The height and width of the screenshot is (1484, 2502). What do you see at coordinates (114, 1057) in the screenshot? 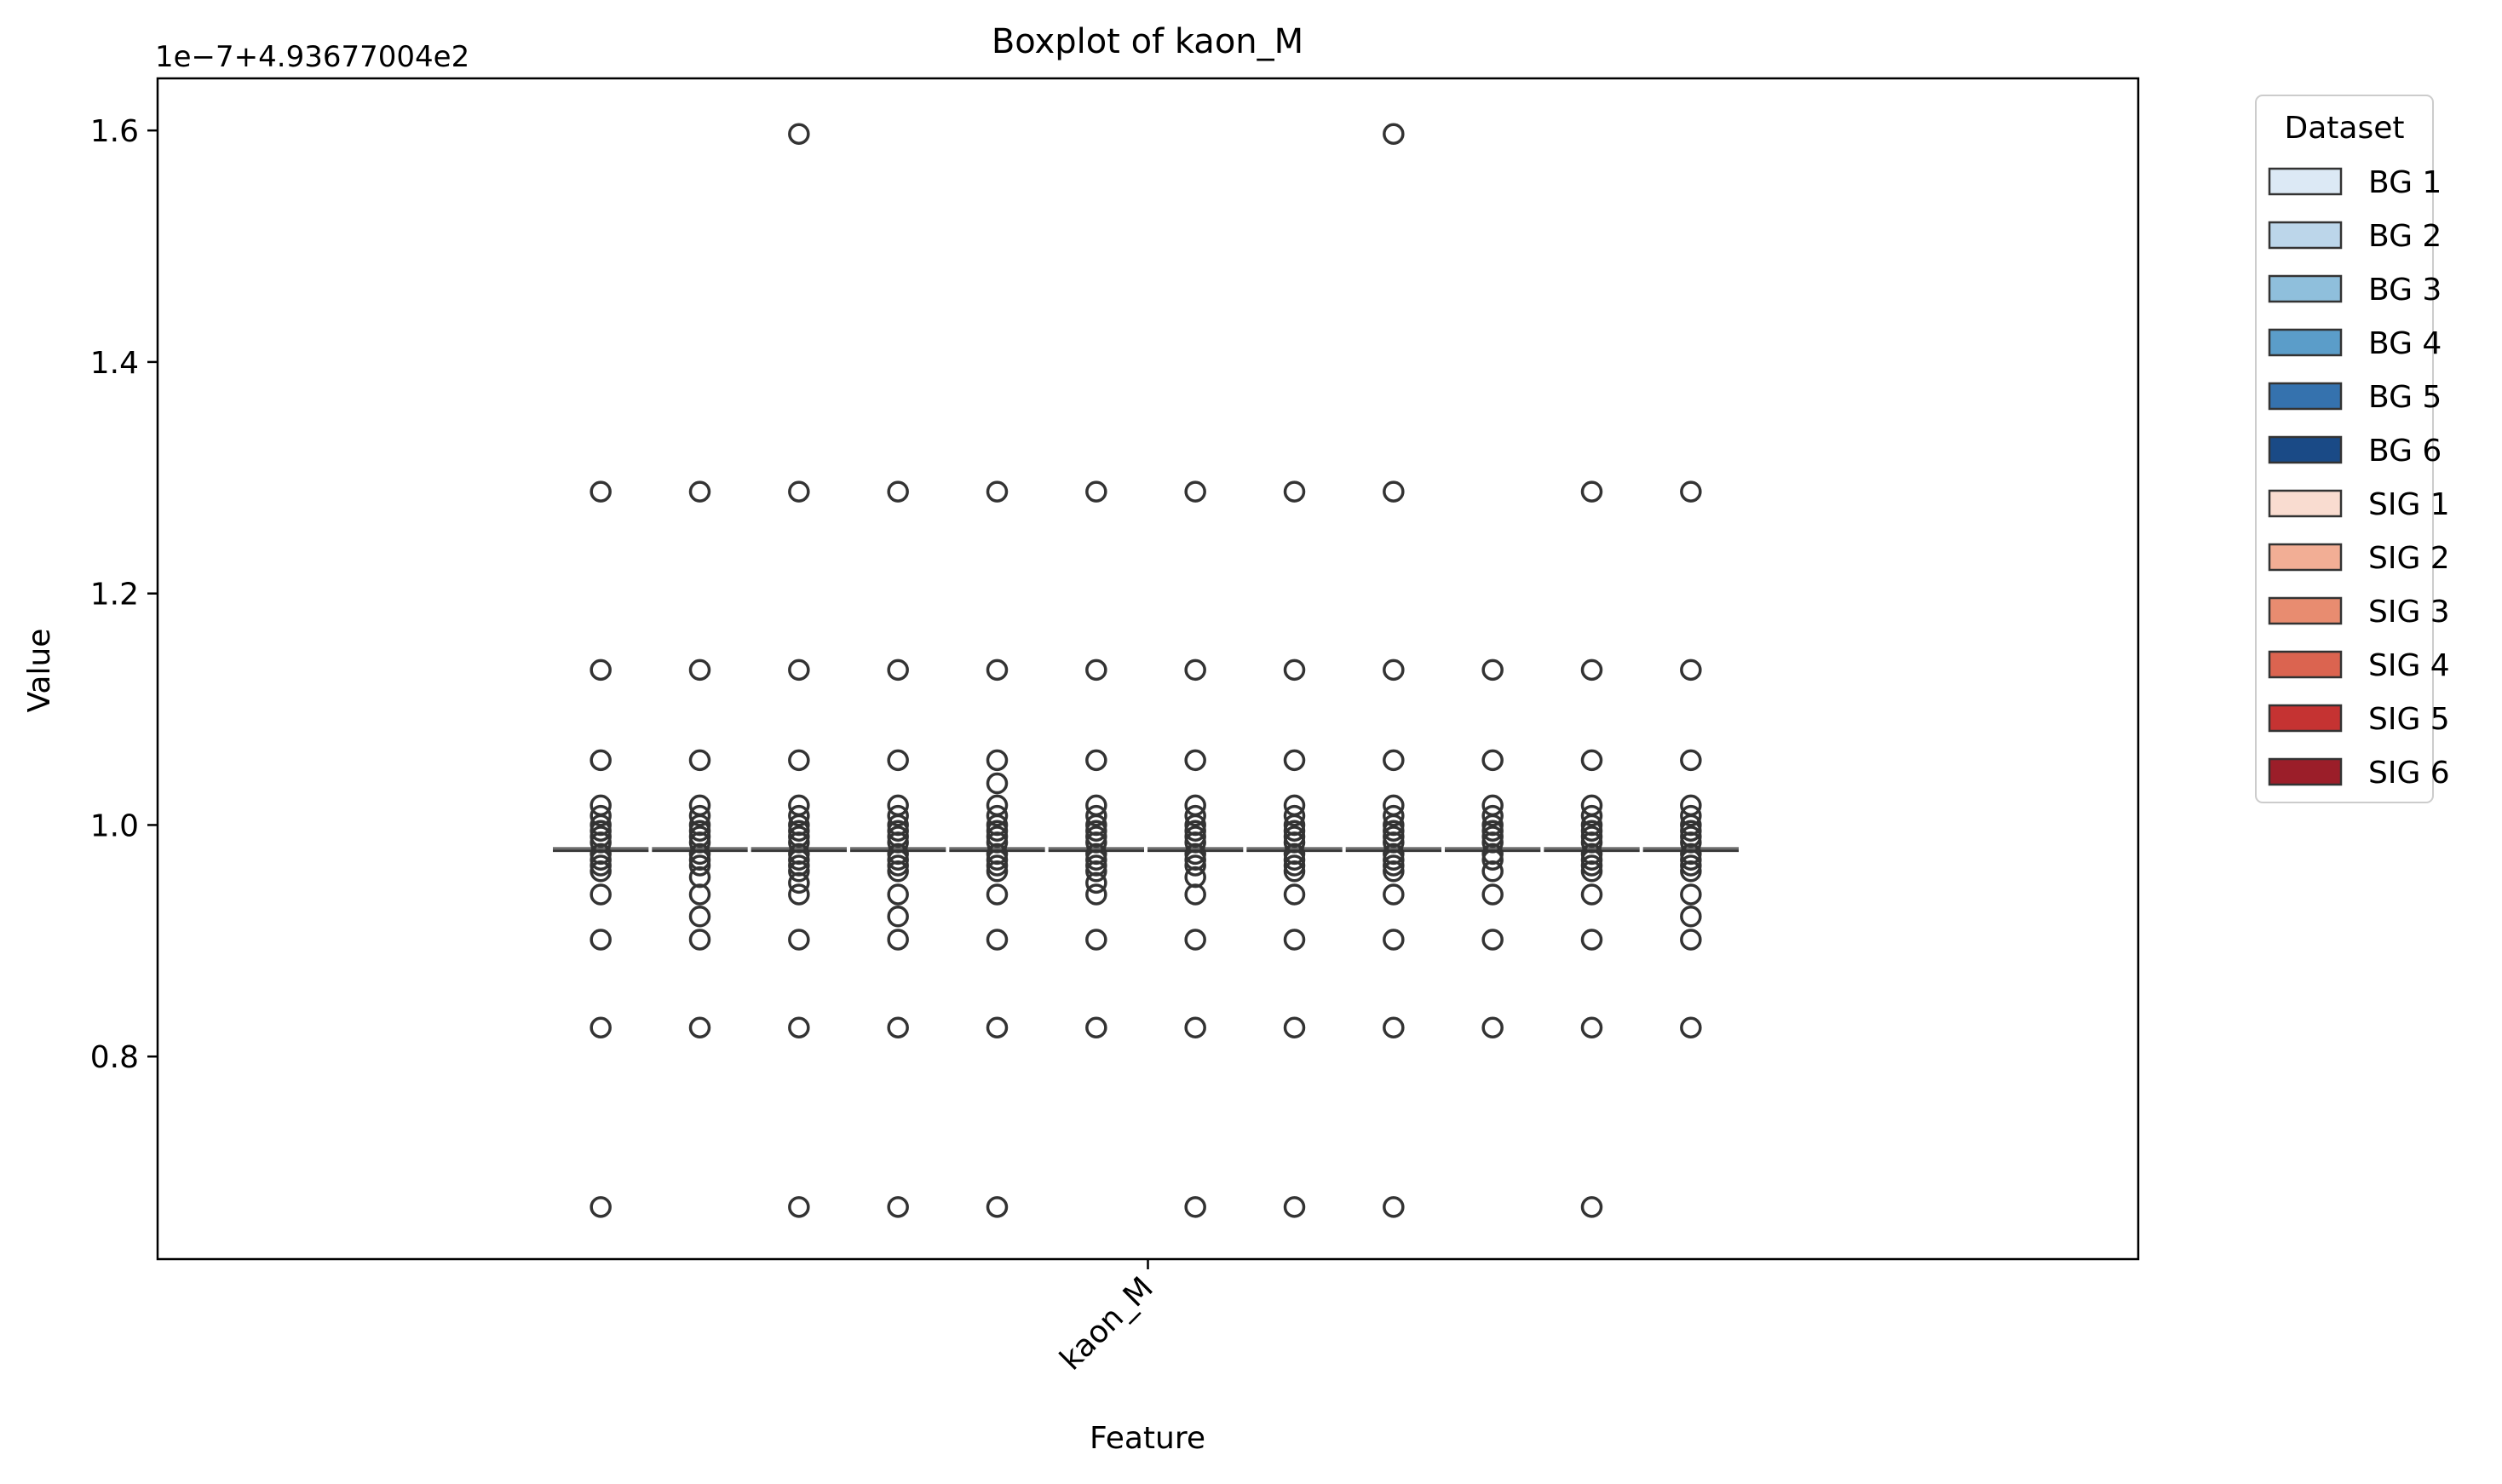
I see `y-tick-label: 0.8` at bounding box center [114, 1057].